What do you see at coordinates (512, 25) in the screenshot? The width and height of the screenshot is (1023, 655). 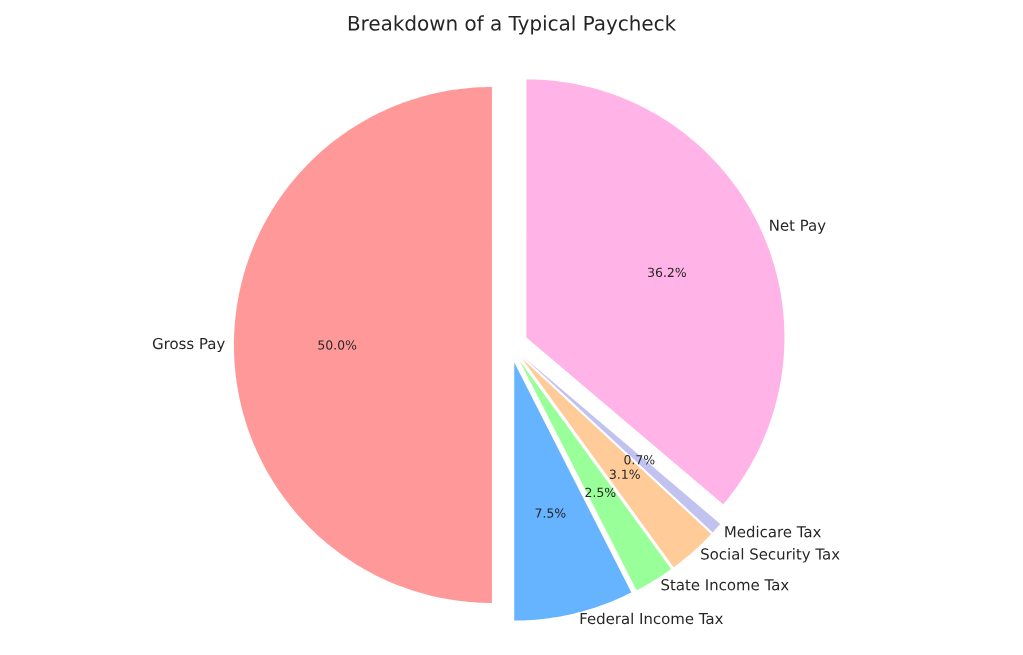 I see `chart-title: Breakdown of a Typical Paycheck` at bounding box center [512, 25].